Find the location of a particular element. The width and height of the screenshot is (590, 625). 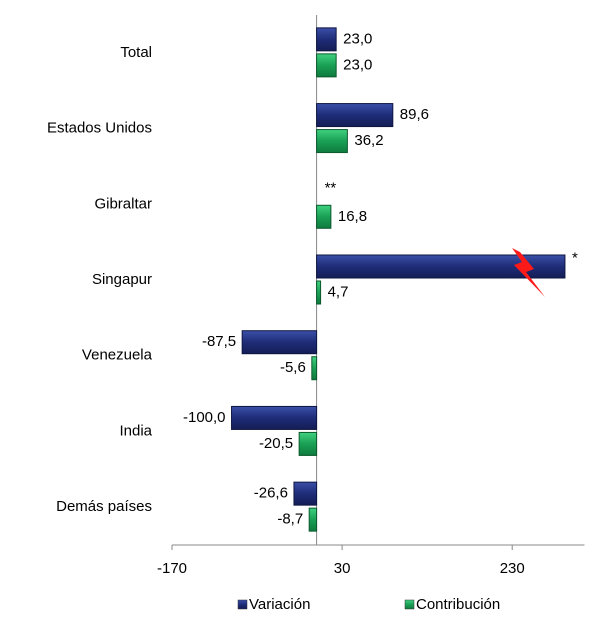

legend-label: Contribución is located at coordinates (458, 604).